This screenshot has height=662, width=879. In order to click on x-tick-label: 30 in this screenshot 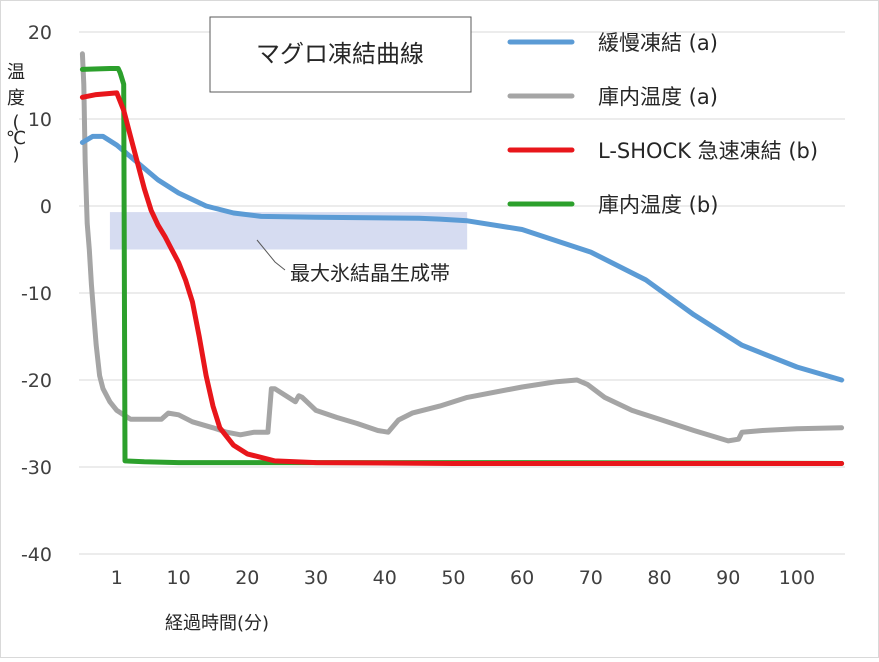, I will do `click(316, 578)`.